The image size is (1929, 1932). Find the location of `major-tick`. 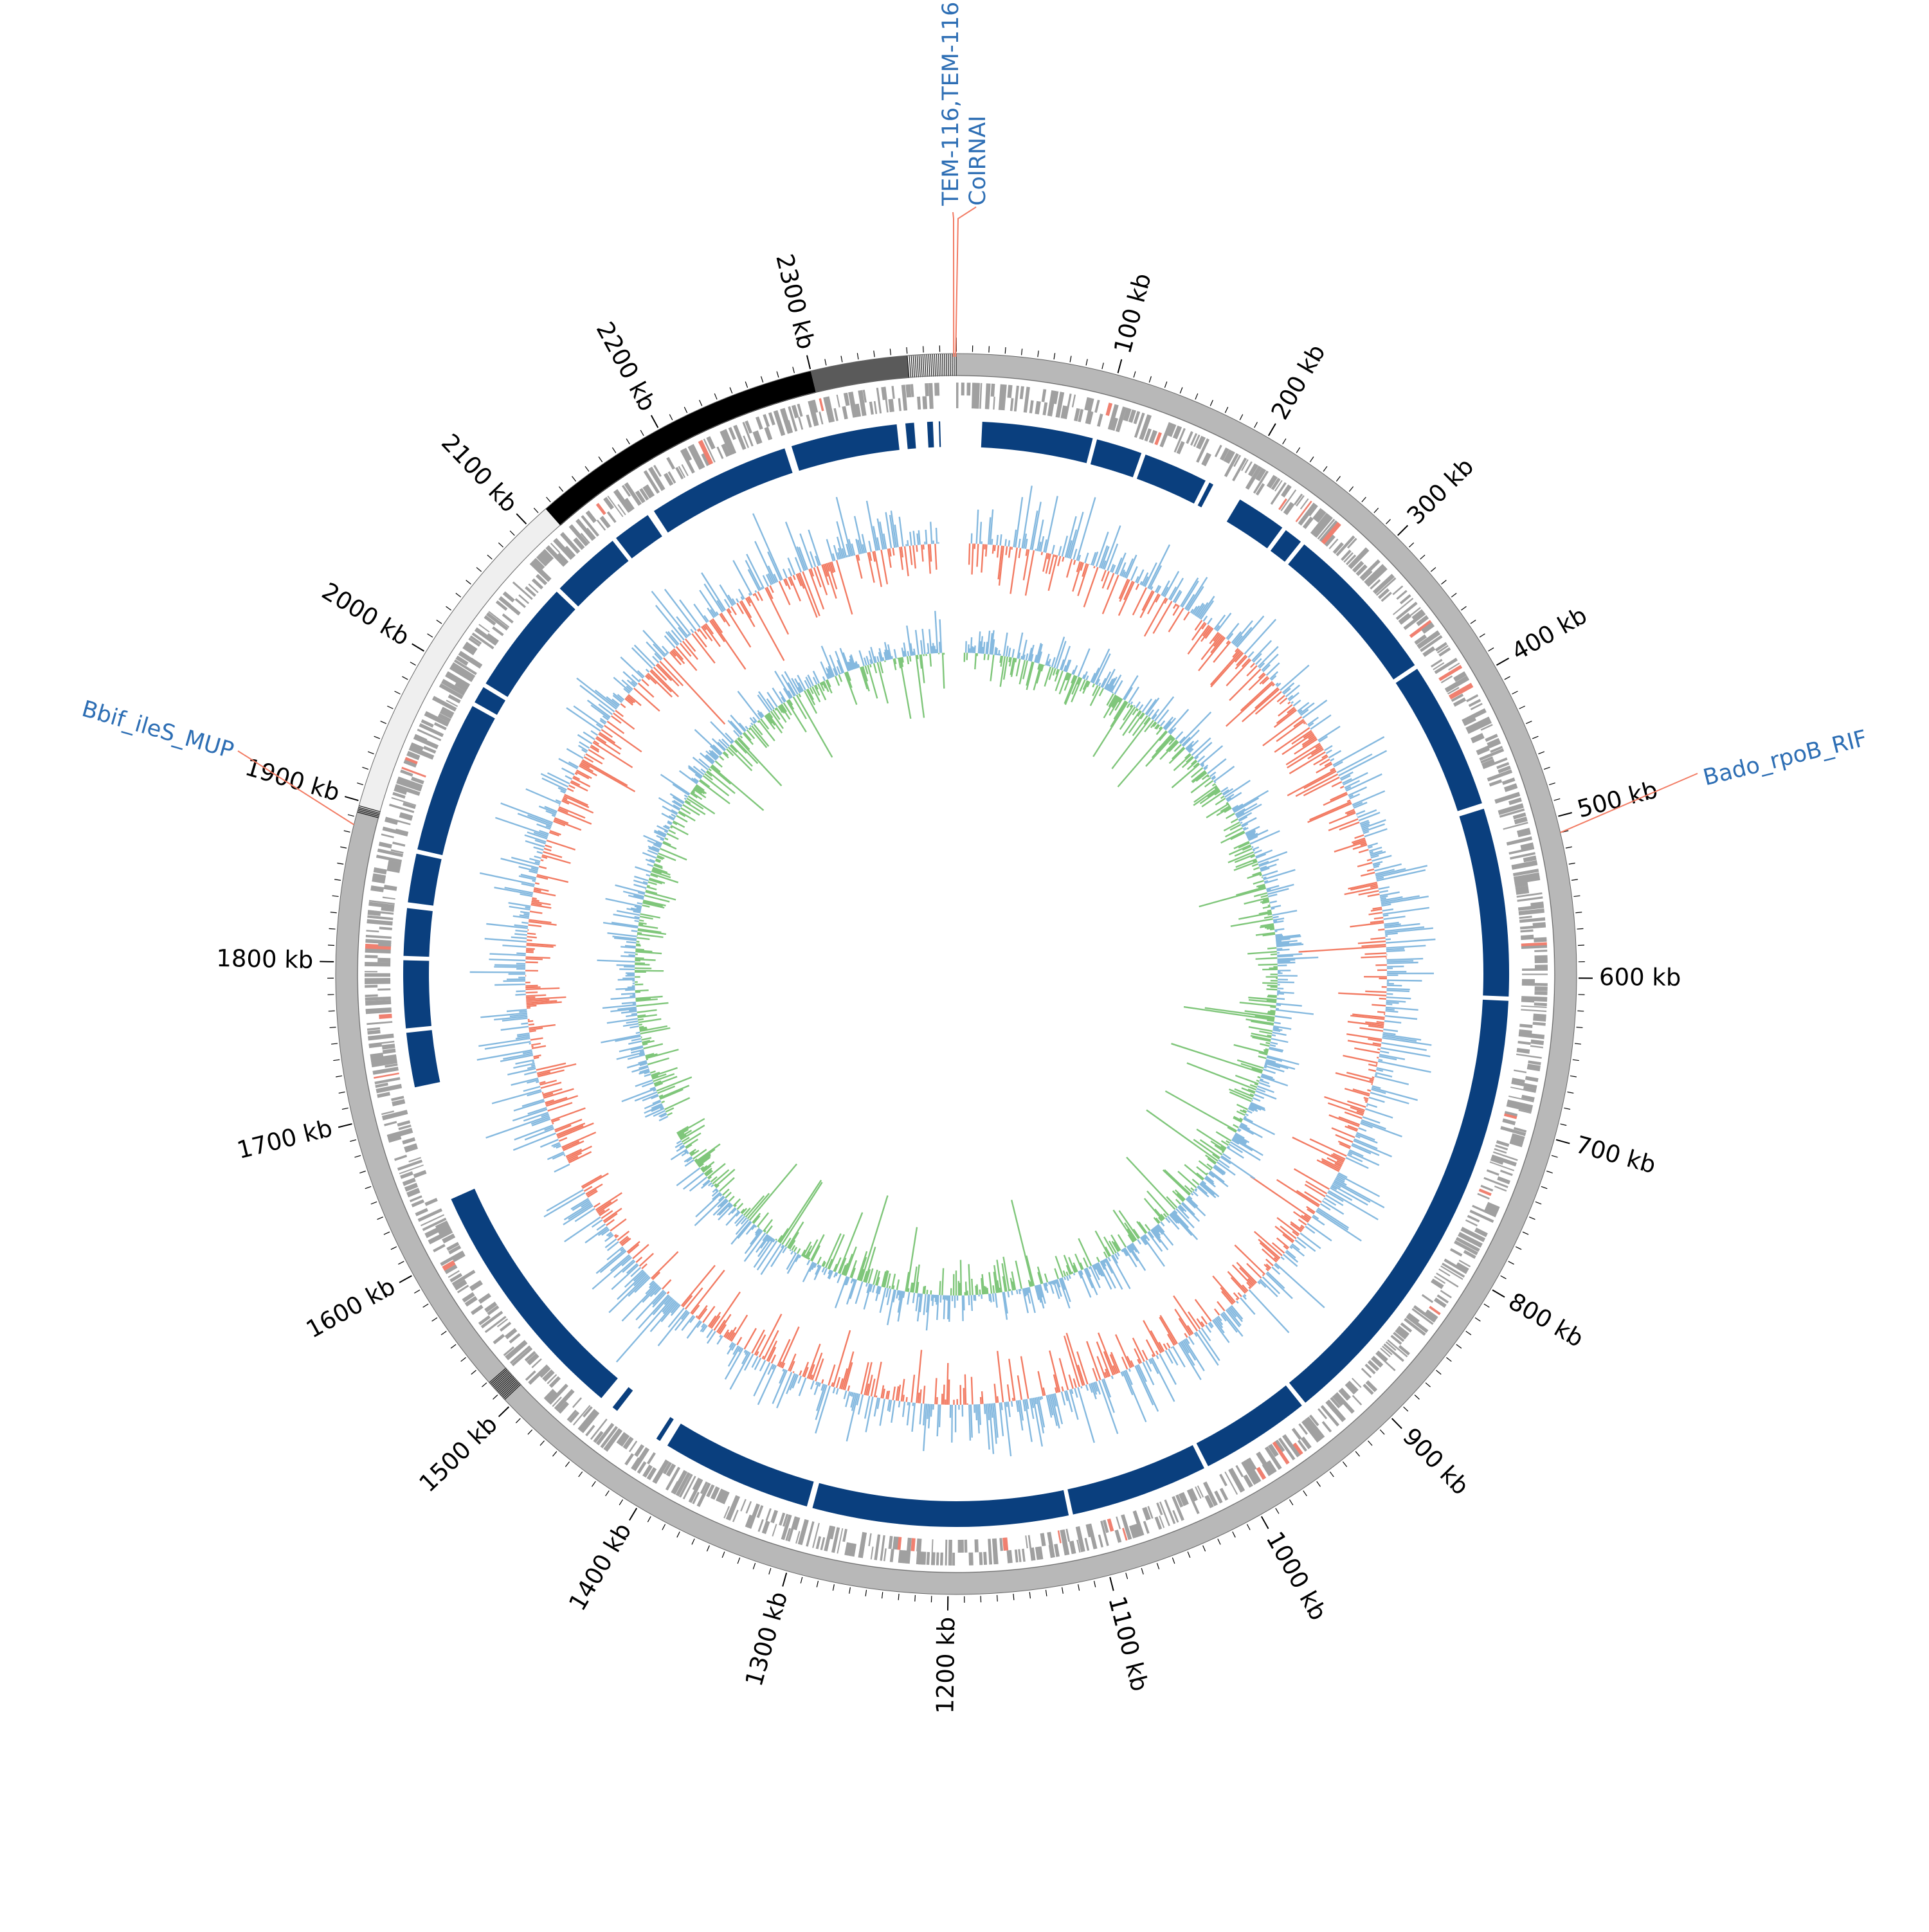

major-tick is located at coordinates (1403, 530).